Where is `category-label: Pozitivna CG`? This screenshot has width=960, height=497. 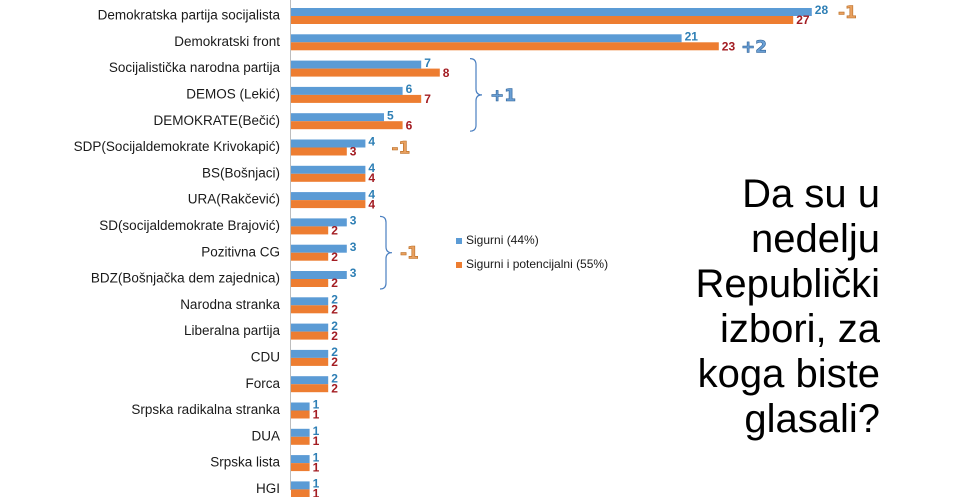 category-label: Pozitivna CG is located at coordinates (240, 251).